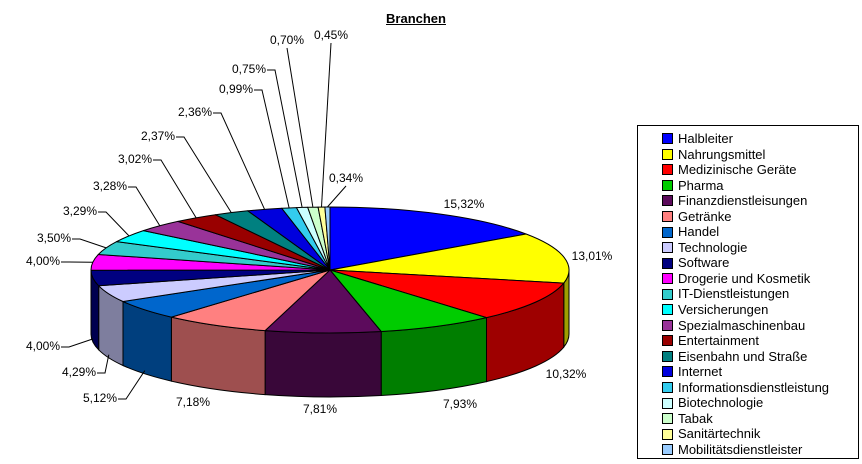 The height and width of the screenshot is (464, 862). What do you see at coordinates (744, 278) in the screenshot?
I see `legend-label: Drogerie und Kosmetik` at bounding box center [744, 278].